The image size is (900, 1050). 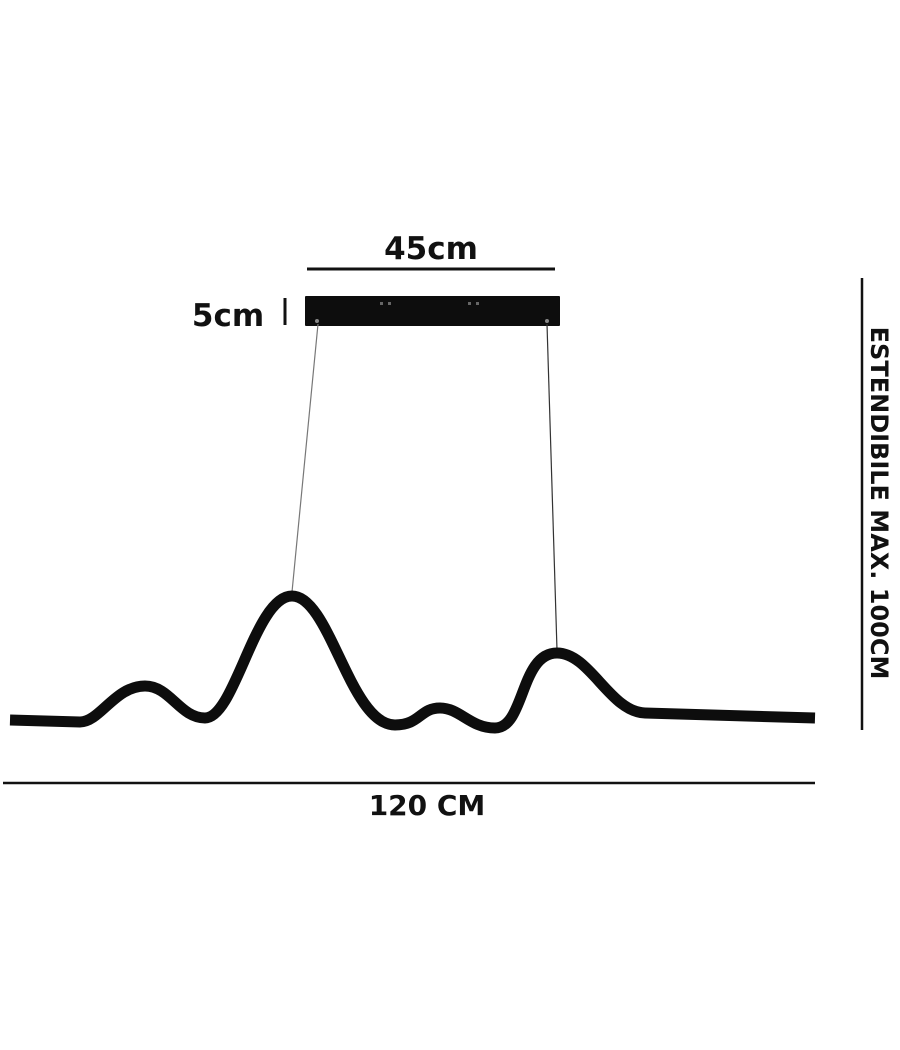 I want to click on suspension-wire-left, so click(x=305, y=458).